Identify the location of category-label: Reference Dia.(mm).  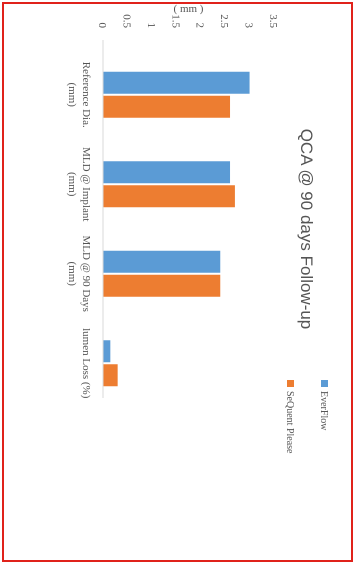
(79, 95).